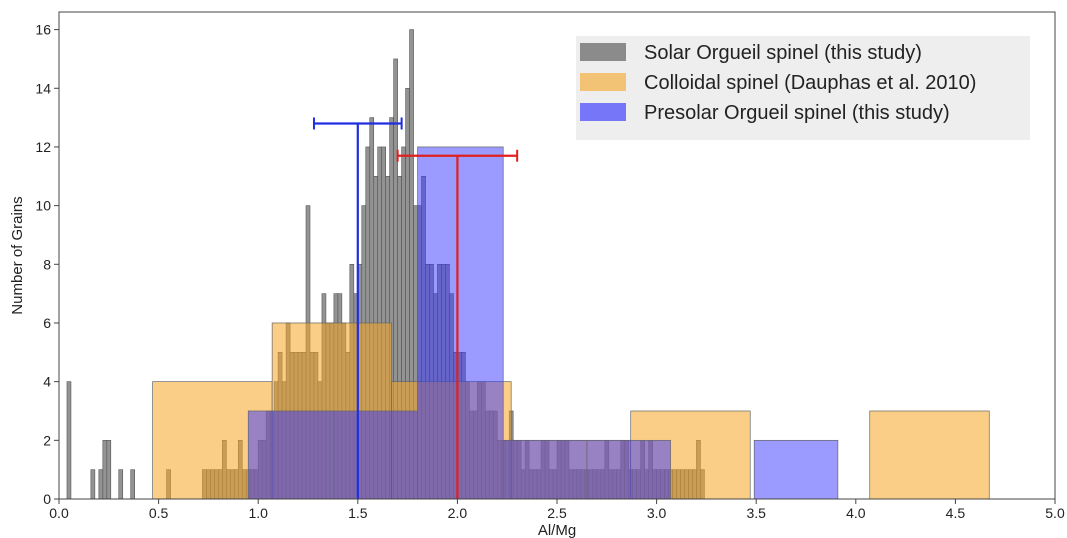 Image resolution: width=1067 pixels, height=538 pixels. What do you see at coordinates (47, 499) in the screenshot?
I see `y-tick-label: 0` at bounding box center [47, 499].